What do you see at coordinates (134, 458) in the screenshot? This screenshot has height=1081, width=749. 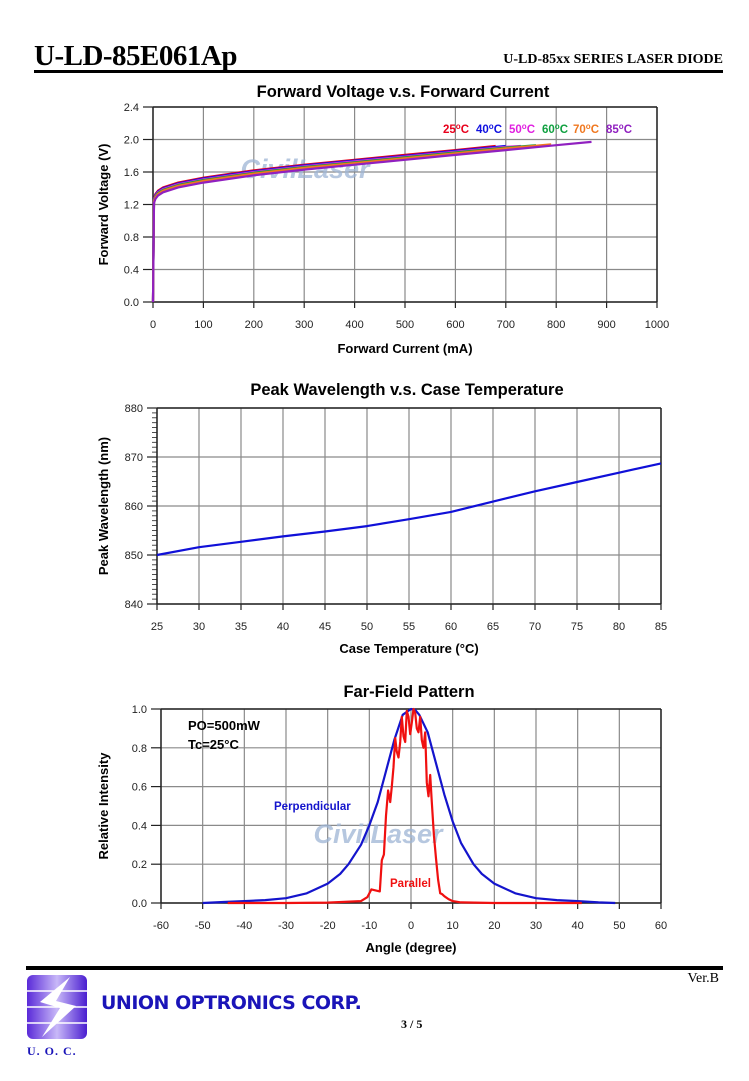 I see `y-tick-label: 870` at bounding box center [134, 458].